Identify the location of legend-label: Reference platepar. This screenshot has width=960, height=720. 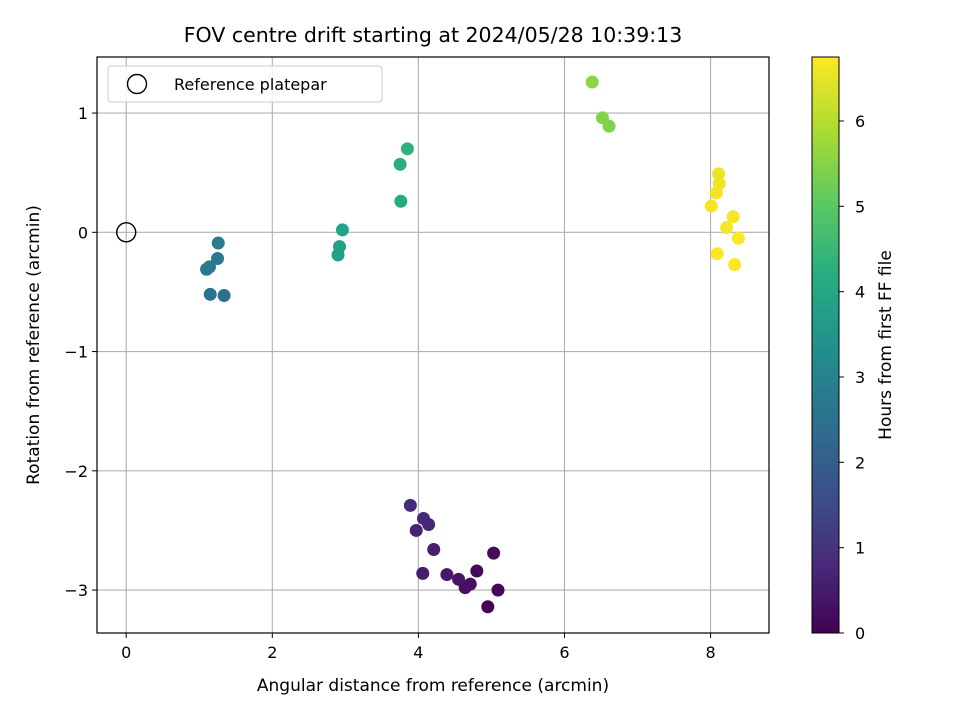
(250, 84).